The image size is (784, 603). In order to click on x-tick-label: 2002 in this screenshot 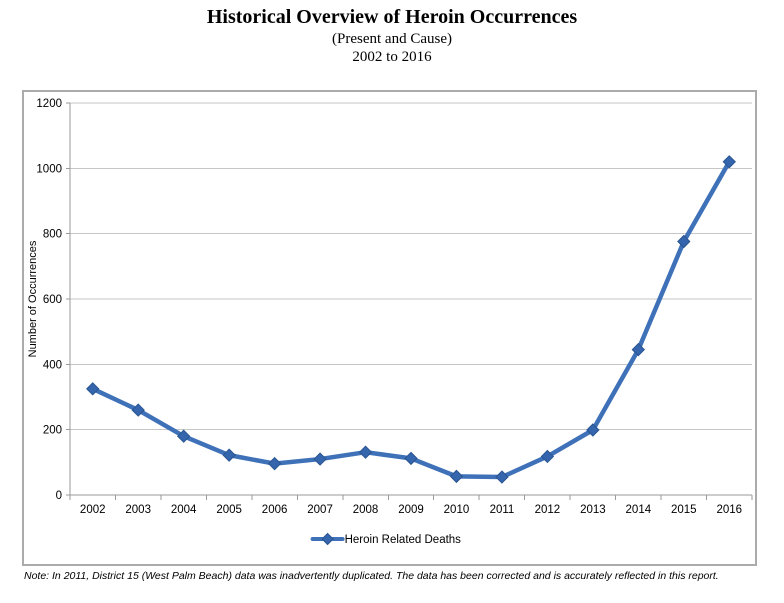, I will do `click(93, 510)`.